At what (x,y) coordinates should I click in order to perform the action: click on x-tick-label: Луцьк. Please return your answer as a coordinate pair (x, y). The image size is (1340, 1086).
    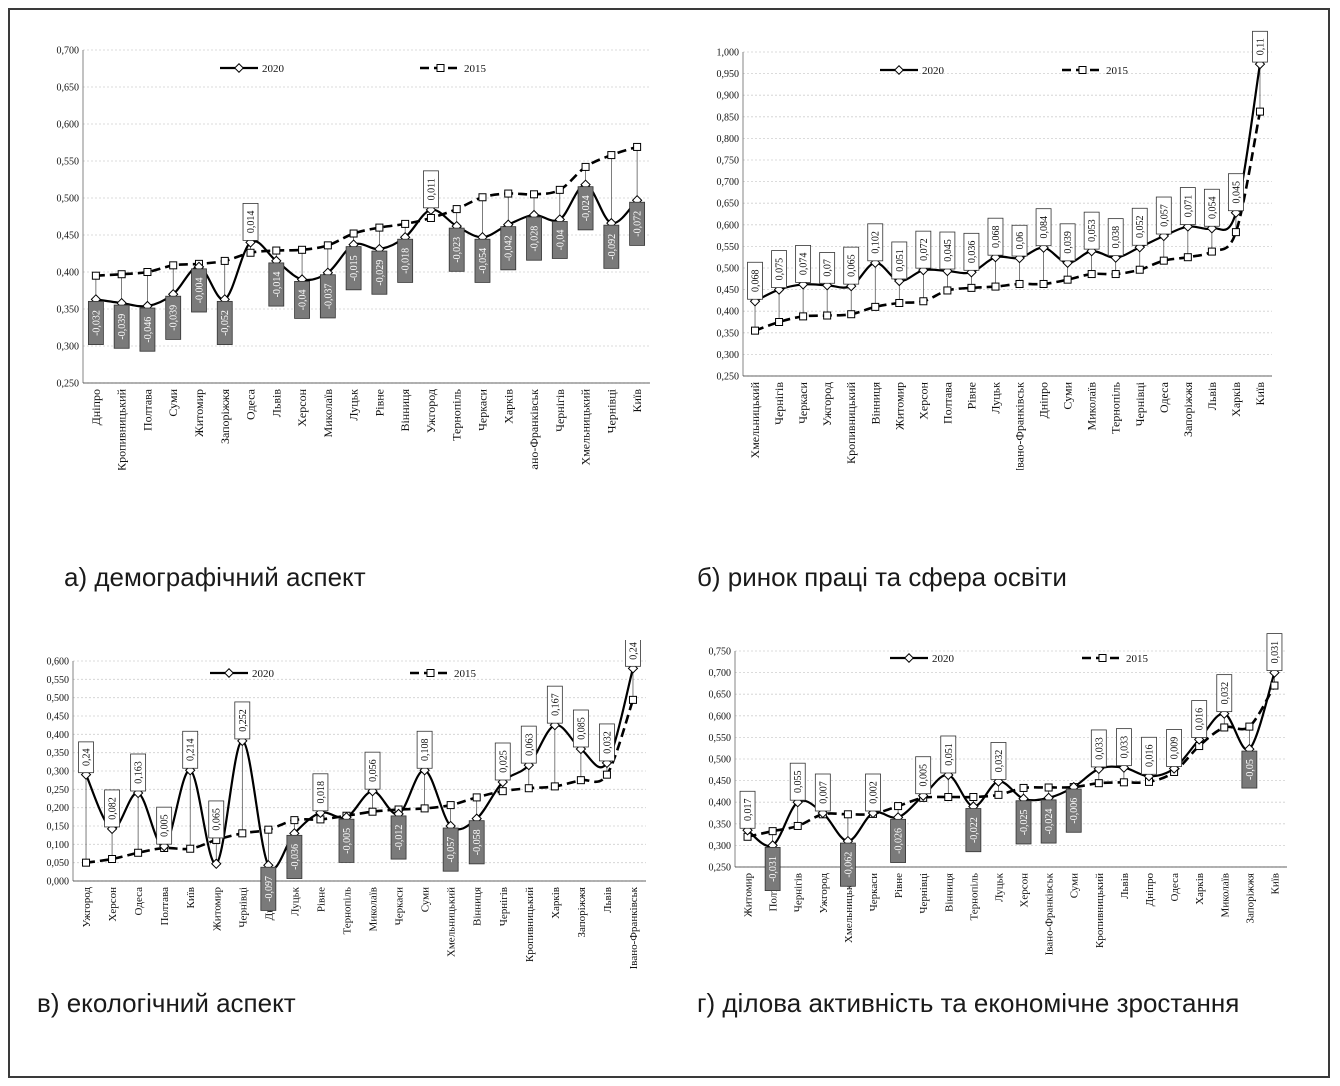
    Looking at the image, I should click on (995, 398).